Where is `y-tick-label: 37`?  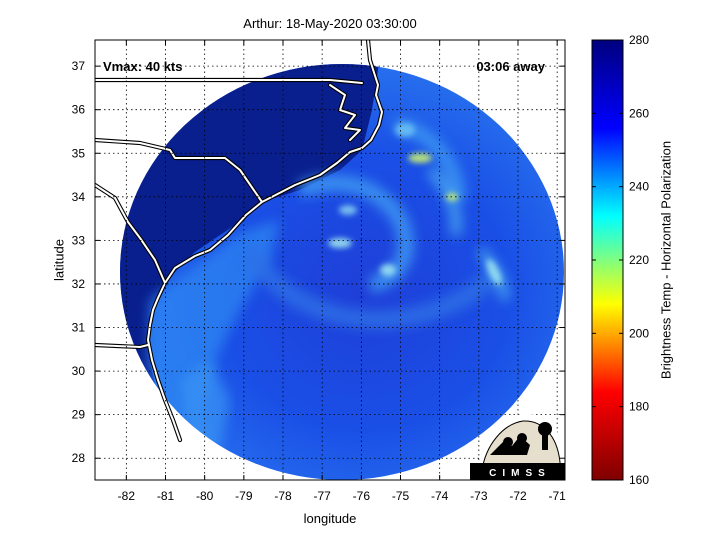 y-tick-label: 37 is located at coordinates (79, 66).